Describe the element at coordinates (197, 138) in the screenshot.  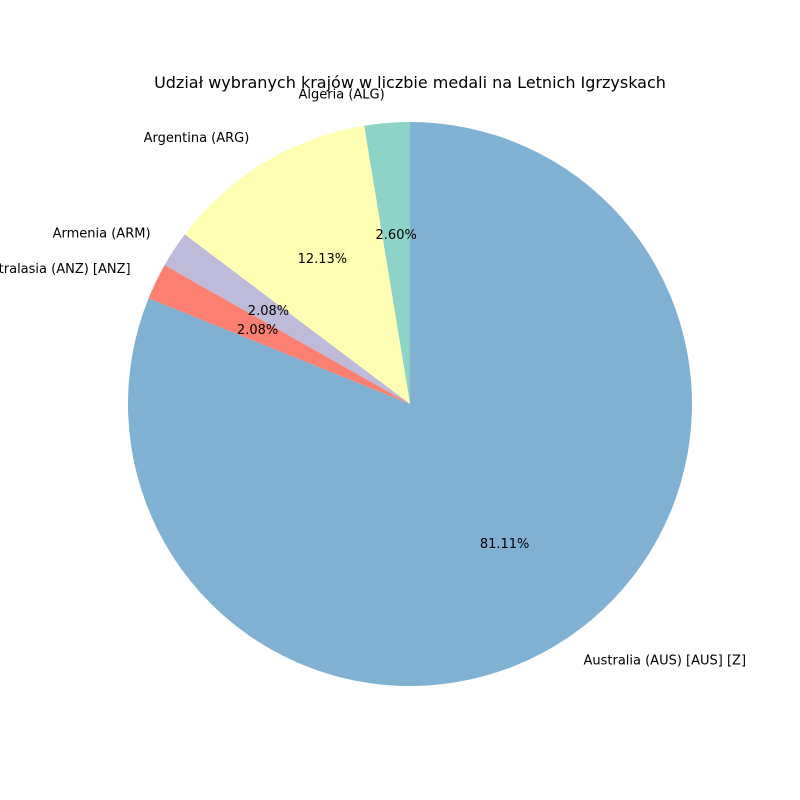
I see `slice-label-argentina-arg: Argentina (ARG)` at that location.